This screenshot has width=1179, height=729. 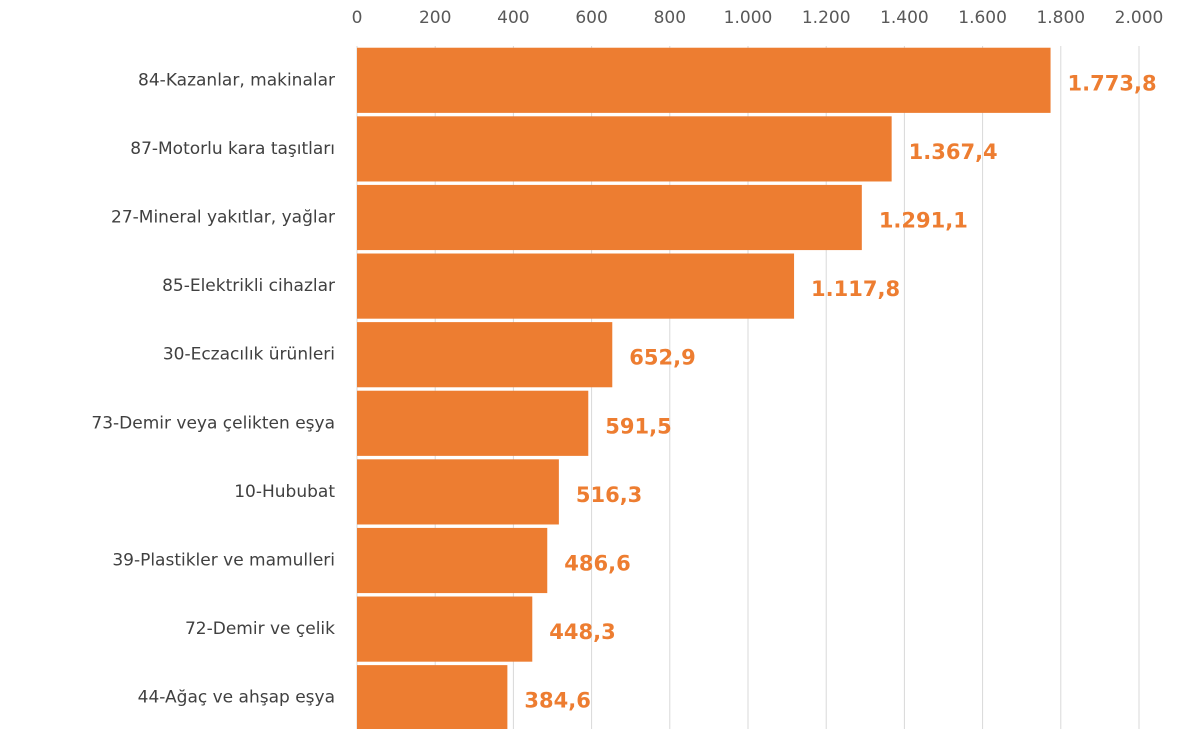 I want to click on y-tick-label: 10-Hububat, so click(x=284, y=492).